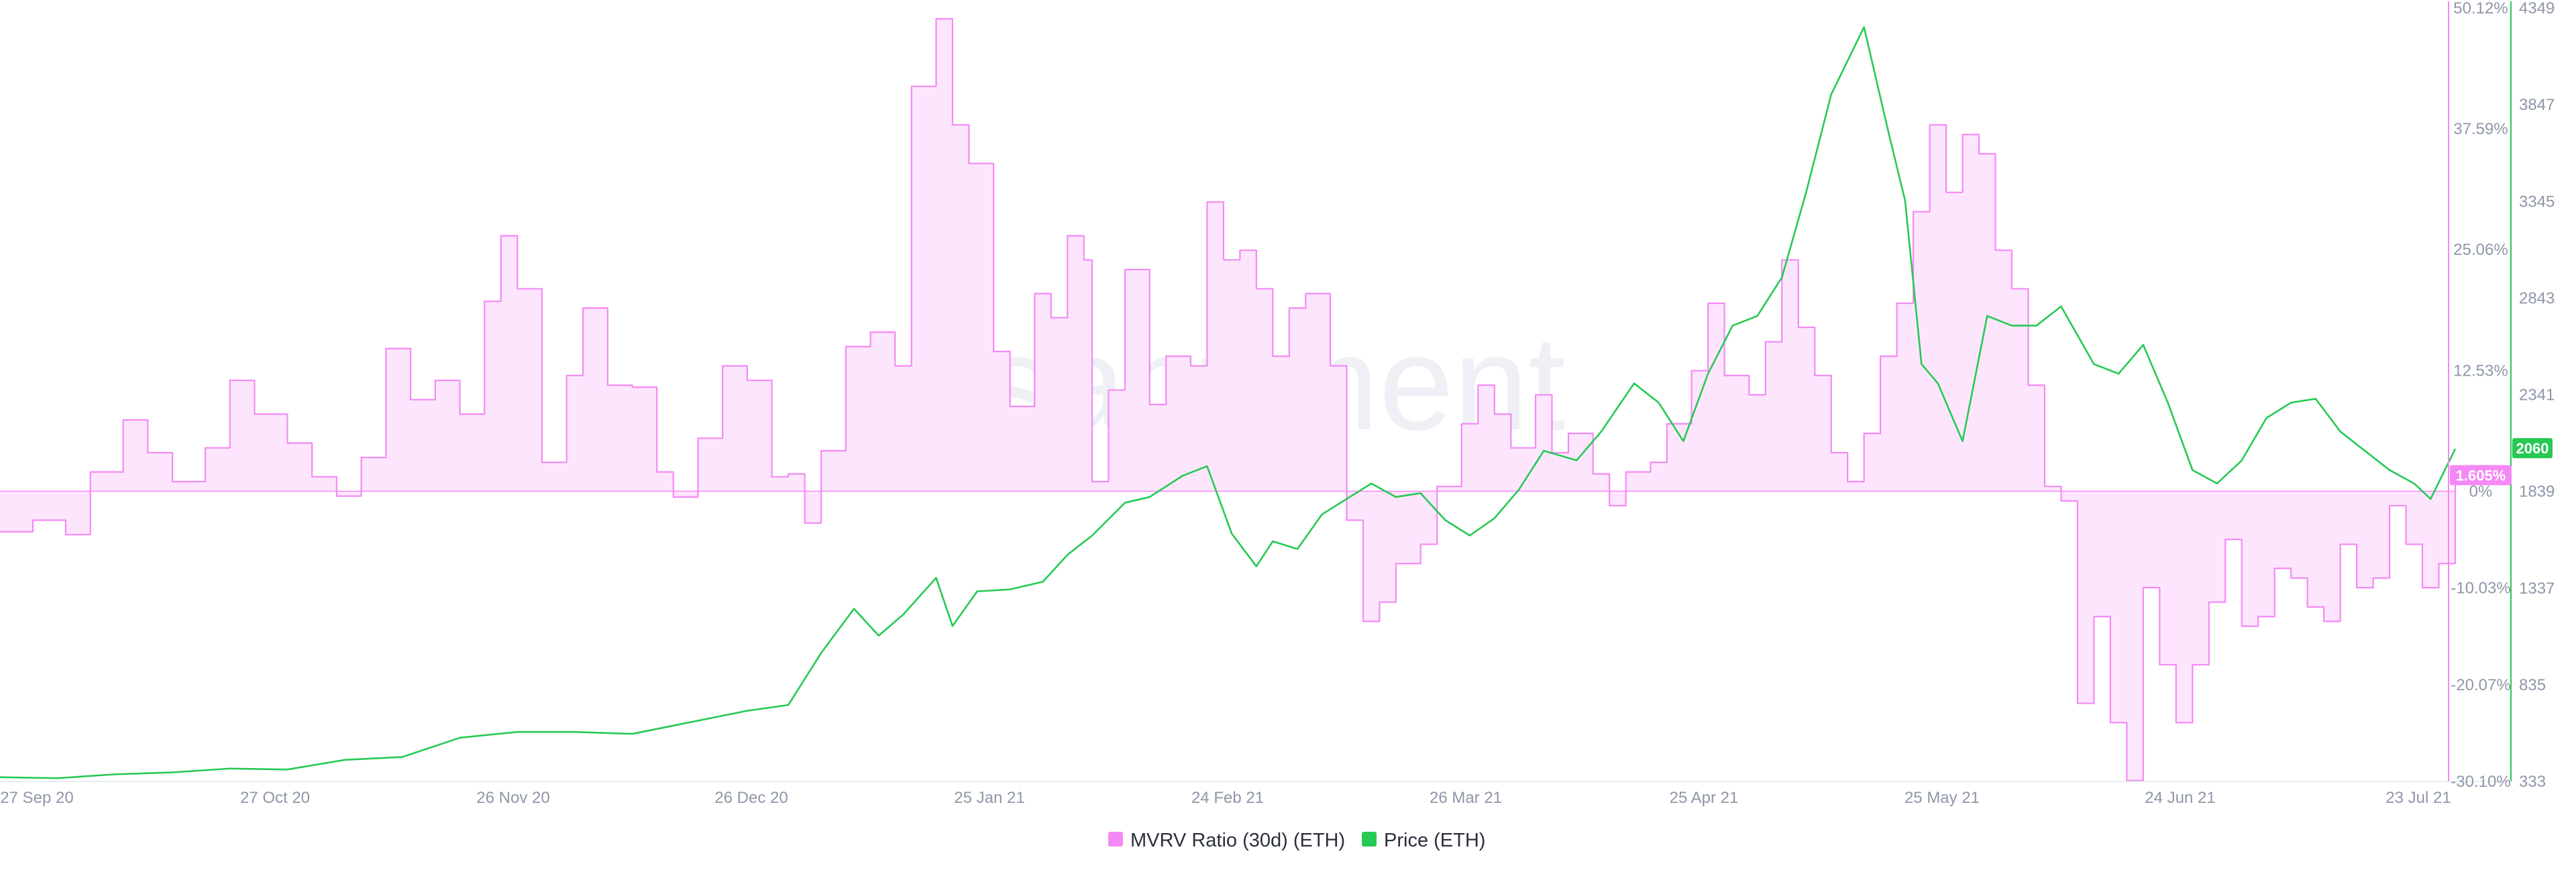 The width and height of the screenshot is (2576, 872). What do you see at coordinates (2180, 798) in the screenshot?
I see `time-tick-label: 24 Jun 21` at bounding box center [2180, 798].